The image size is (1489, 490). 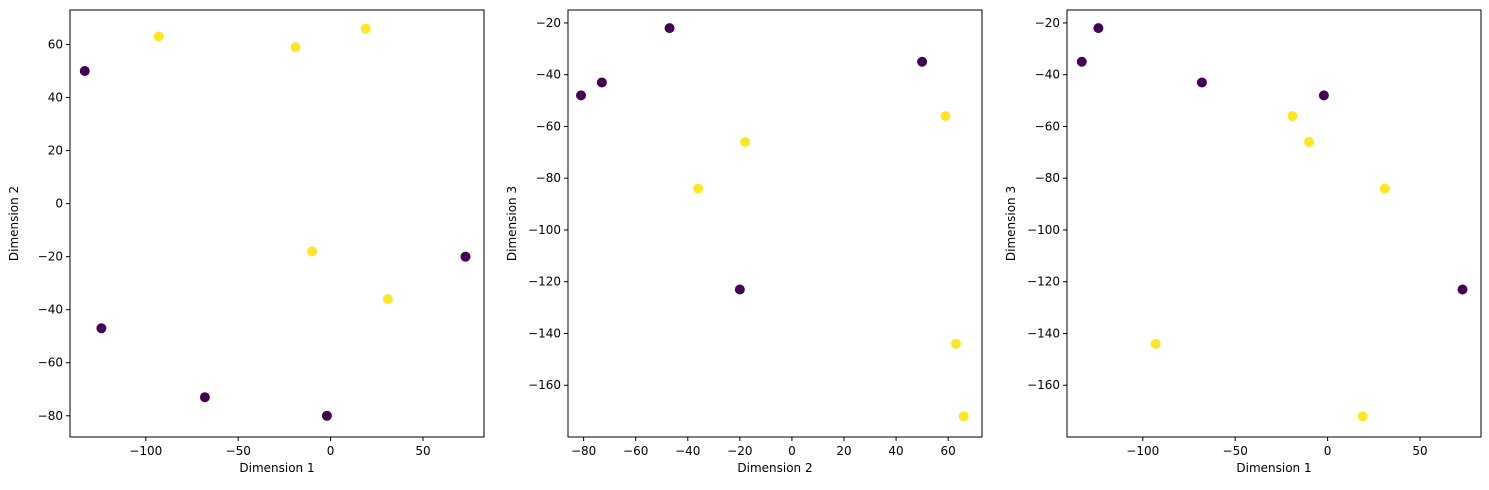 I want to click on x-tick-label: −80, so click(x=583, y=451).